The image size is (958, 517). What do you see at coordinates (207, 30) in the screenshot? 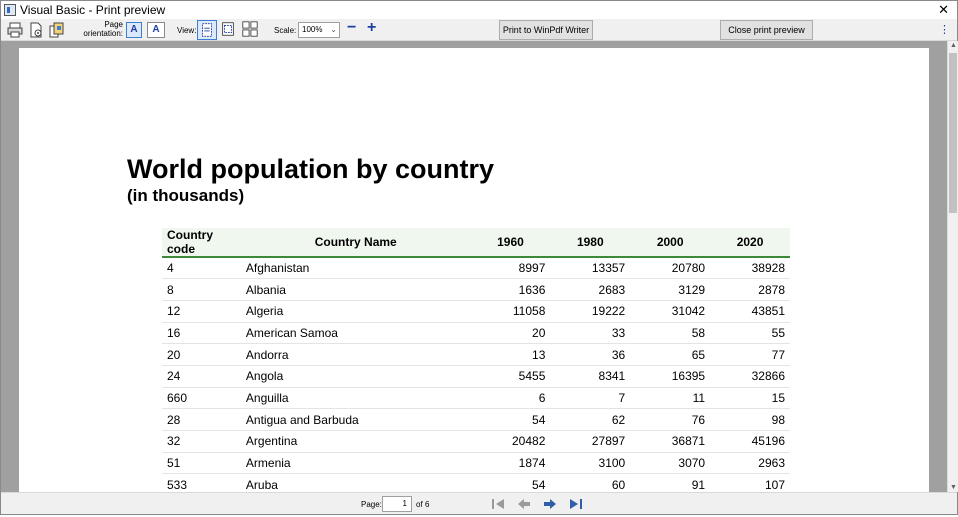
I see `single-page-view-button` at bounding box center [207, 30].